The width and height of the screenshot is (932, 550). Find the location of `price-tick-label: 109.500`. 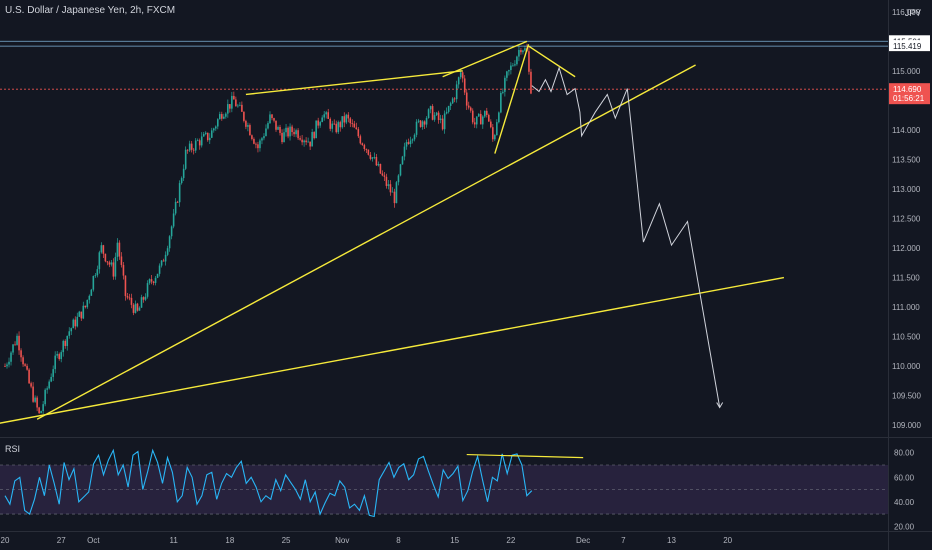

price-tick-label: 109.500 is located at coordinates (906, 396).